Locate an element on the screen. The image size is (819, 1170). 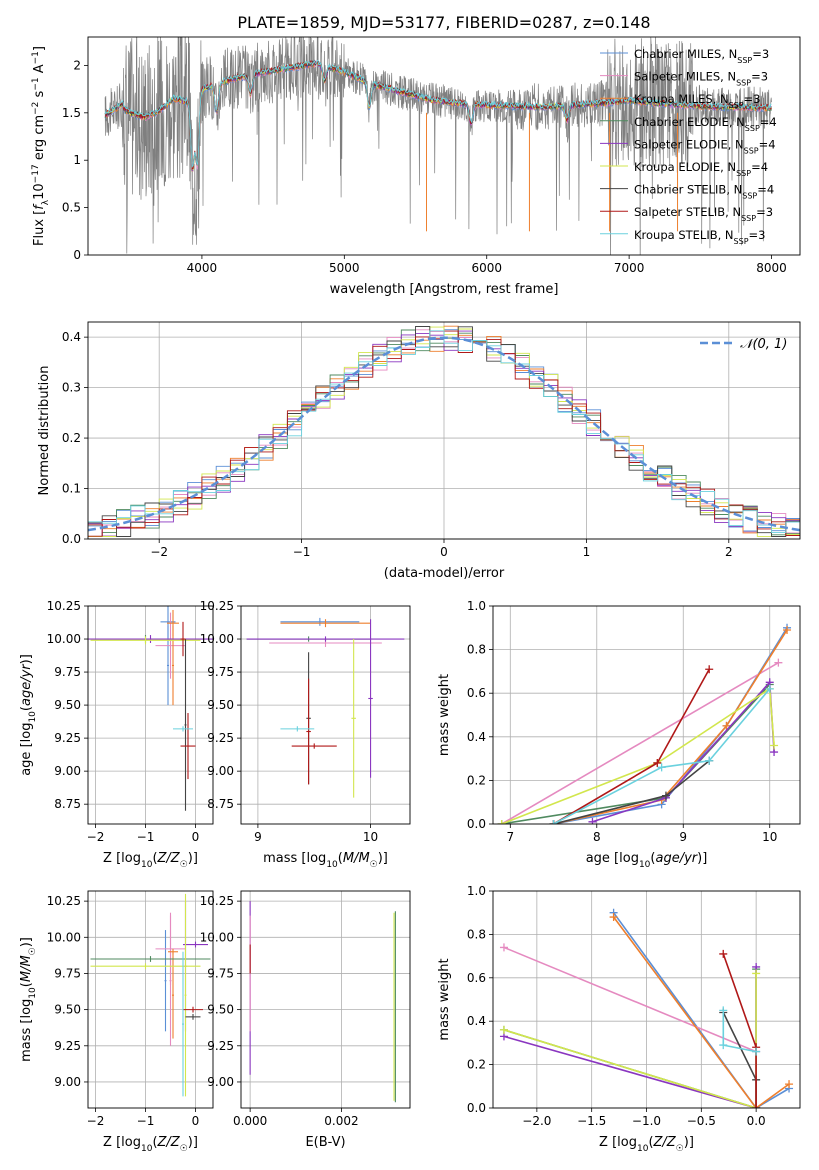
label-part: erg cm is located at coordinates (39, 139).